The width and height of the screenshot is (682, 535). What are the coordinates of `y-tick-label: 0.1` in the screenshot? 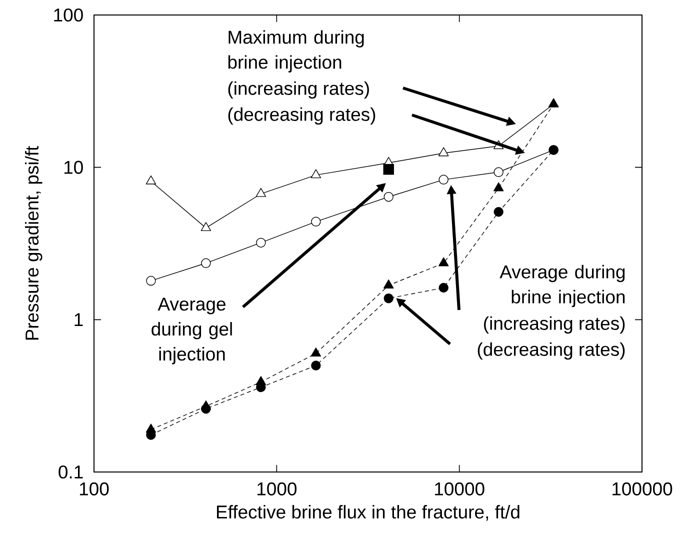 It's located at (70, 472).